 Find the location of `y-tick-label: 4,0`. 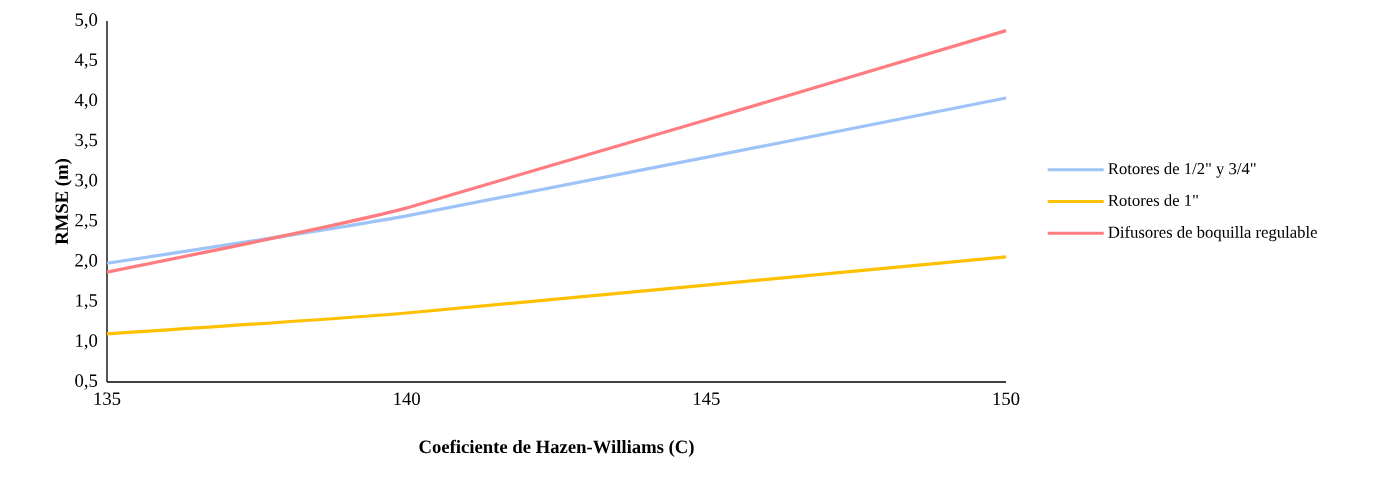

y-tick-label: 4,0 is located at coordinates (86, 101).